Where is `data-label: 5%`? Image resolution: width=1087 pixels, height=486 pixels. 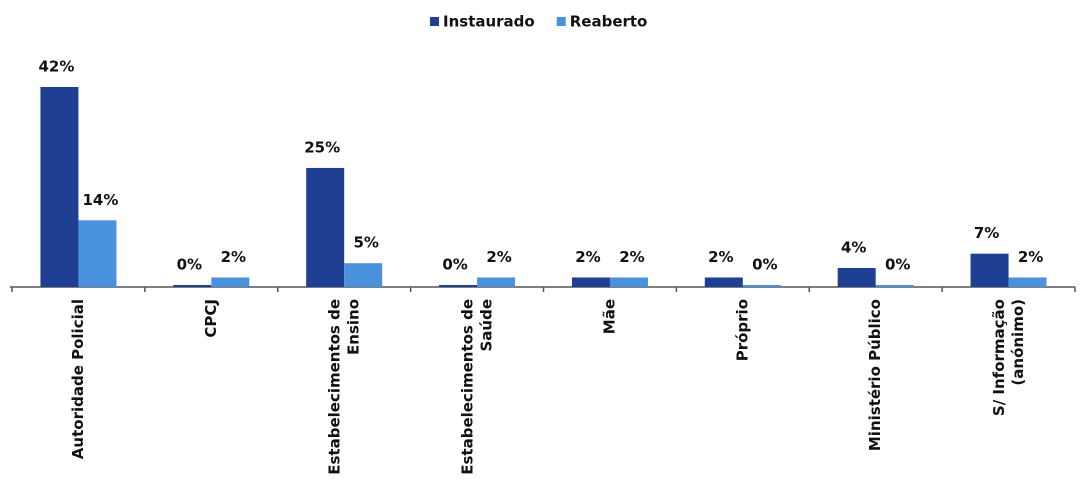
data-label: 5% is located at coordinates (365, 243).